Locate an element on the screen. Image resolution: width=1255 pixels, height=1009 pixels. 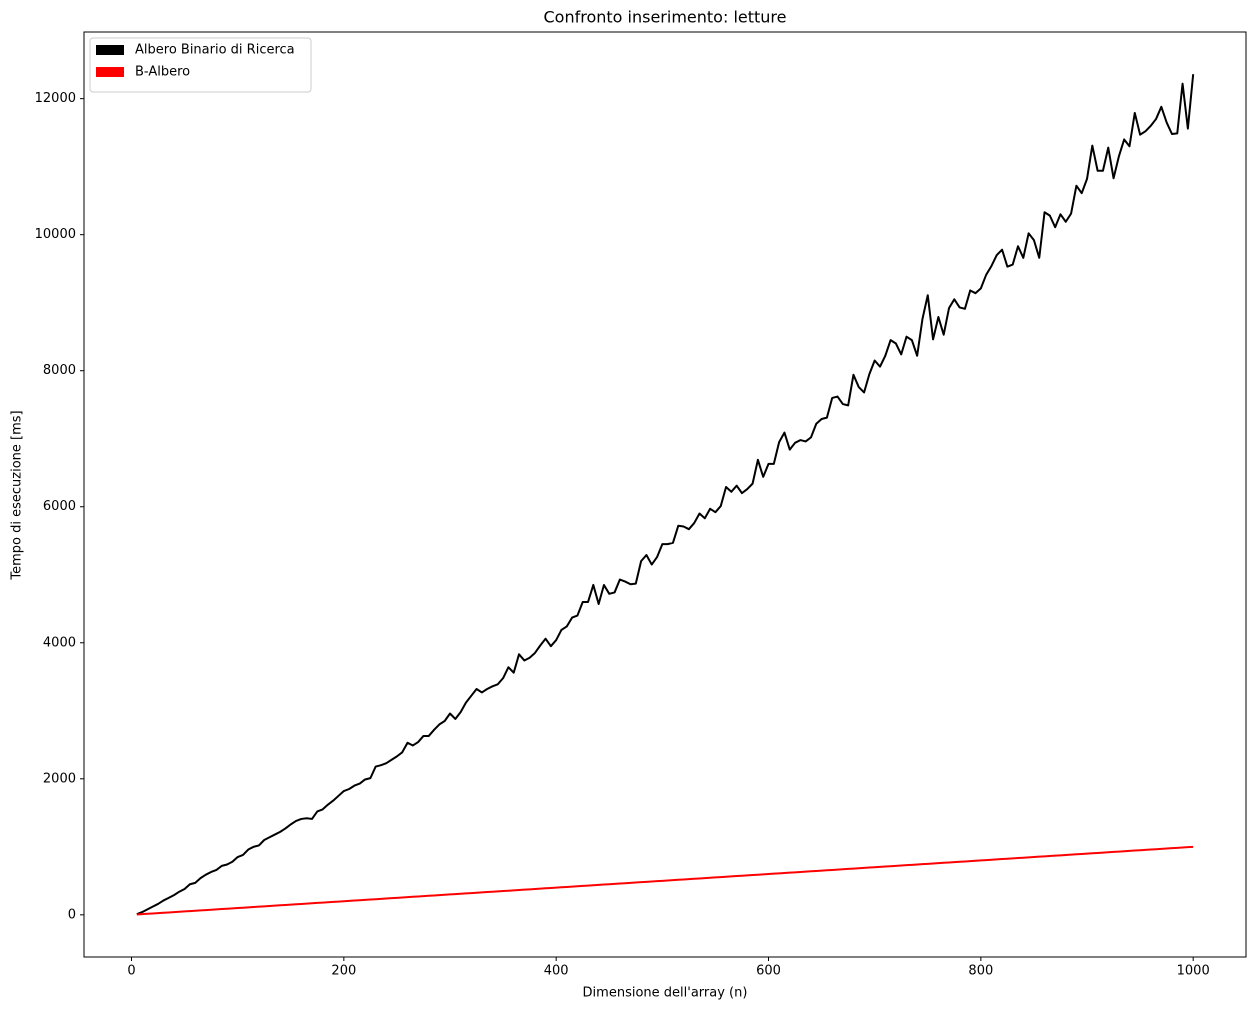
y-axis-label: Tempo di esecuzione [ms] is located at coordinates (17, 495).